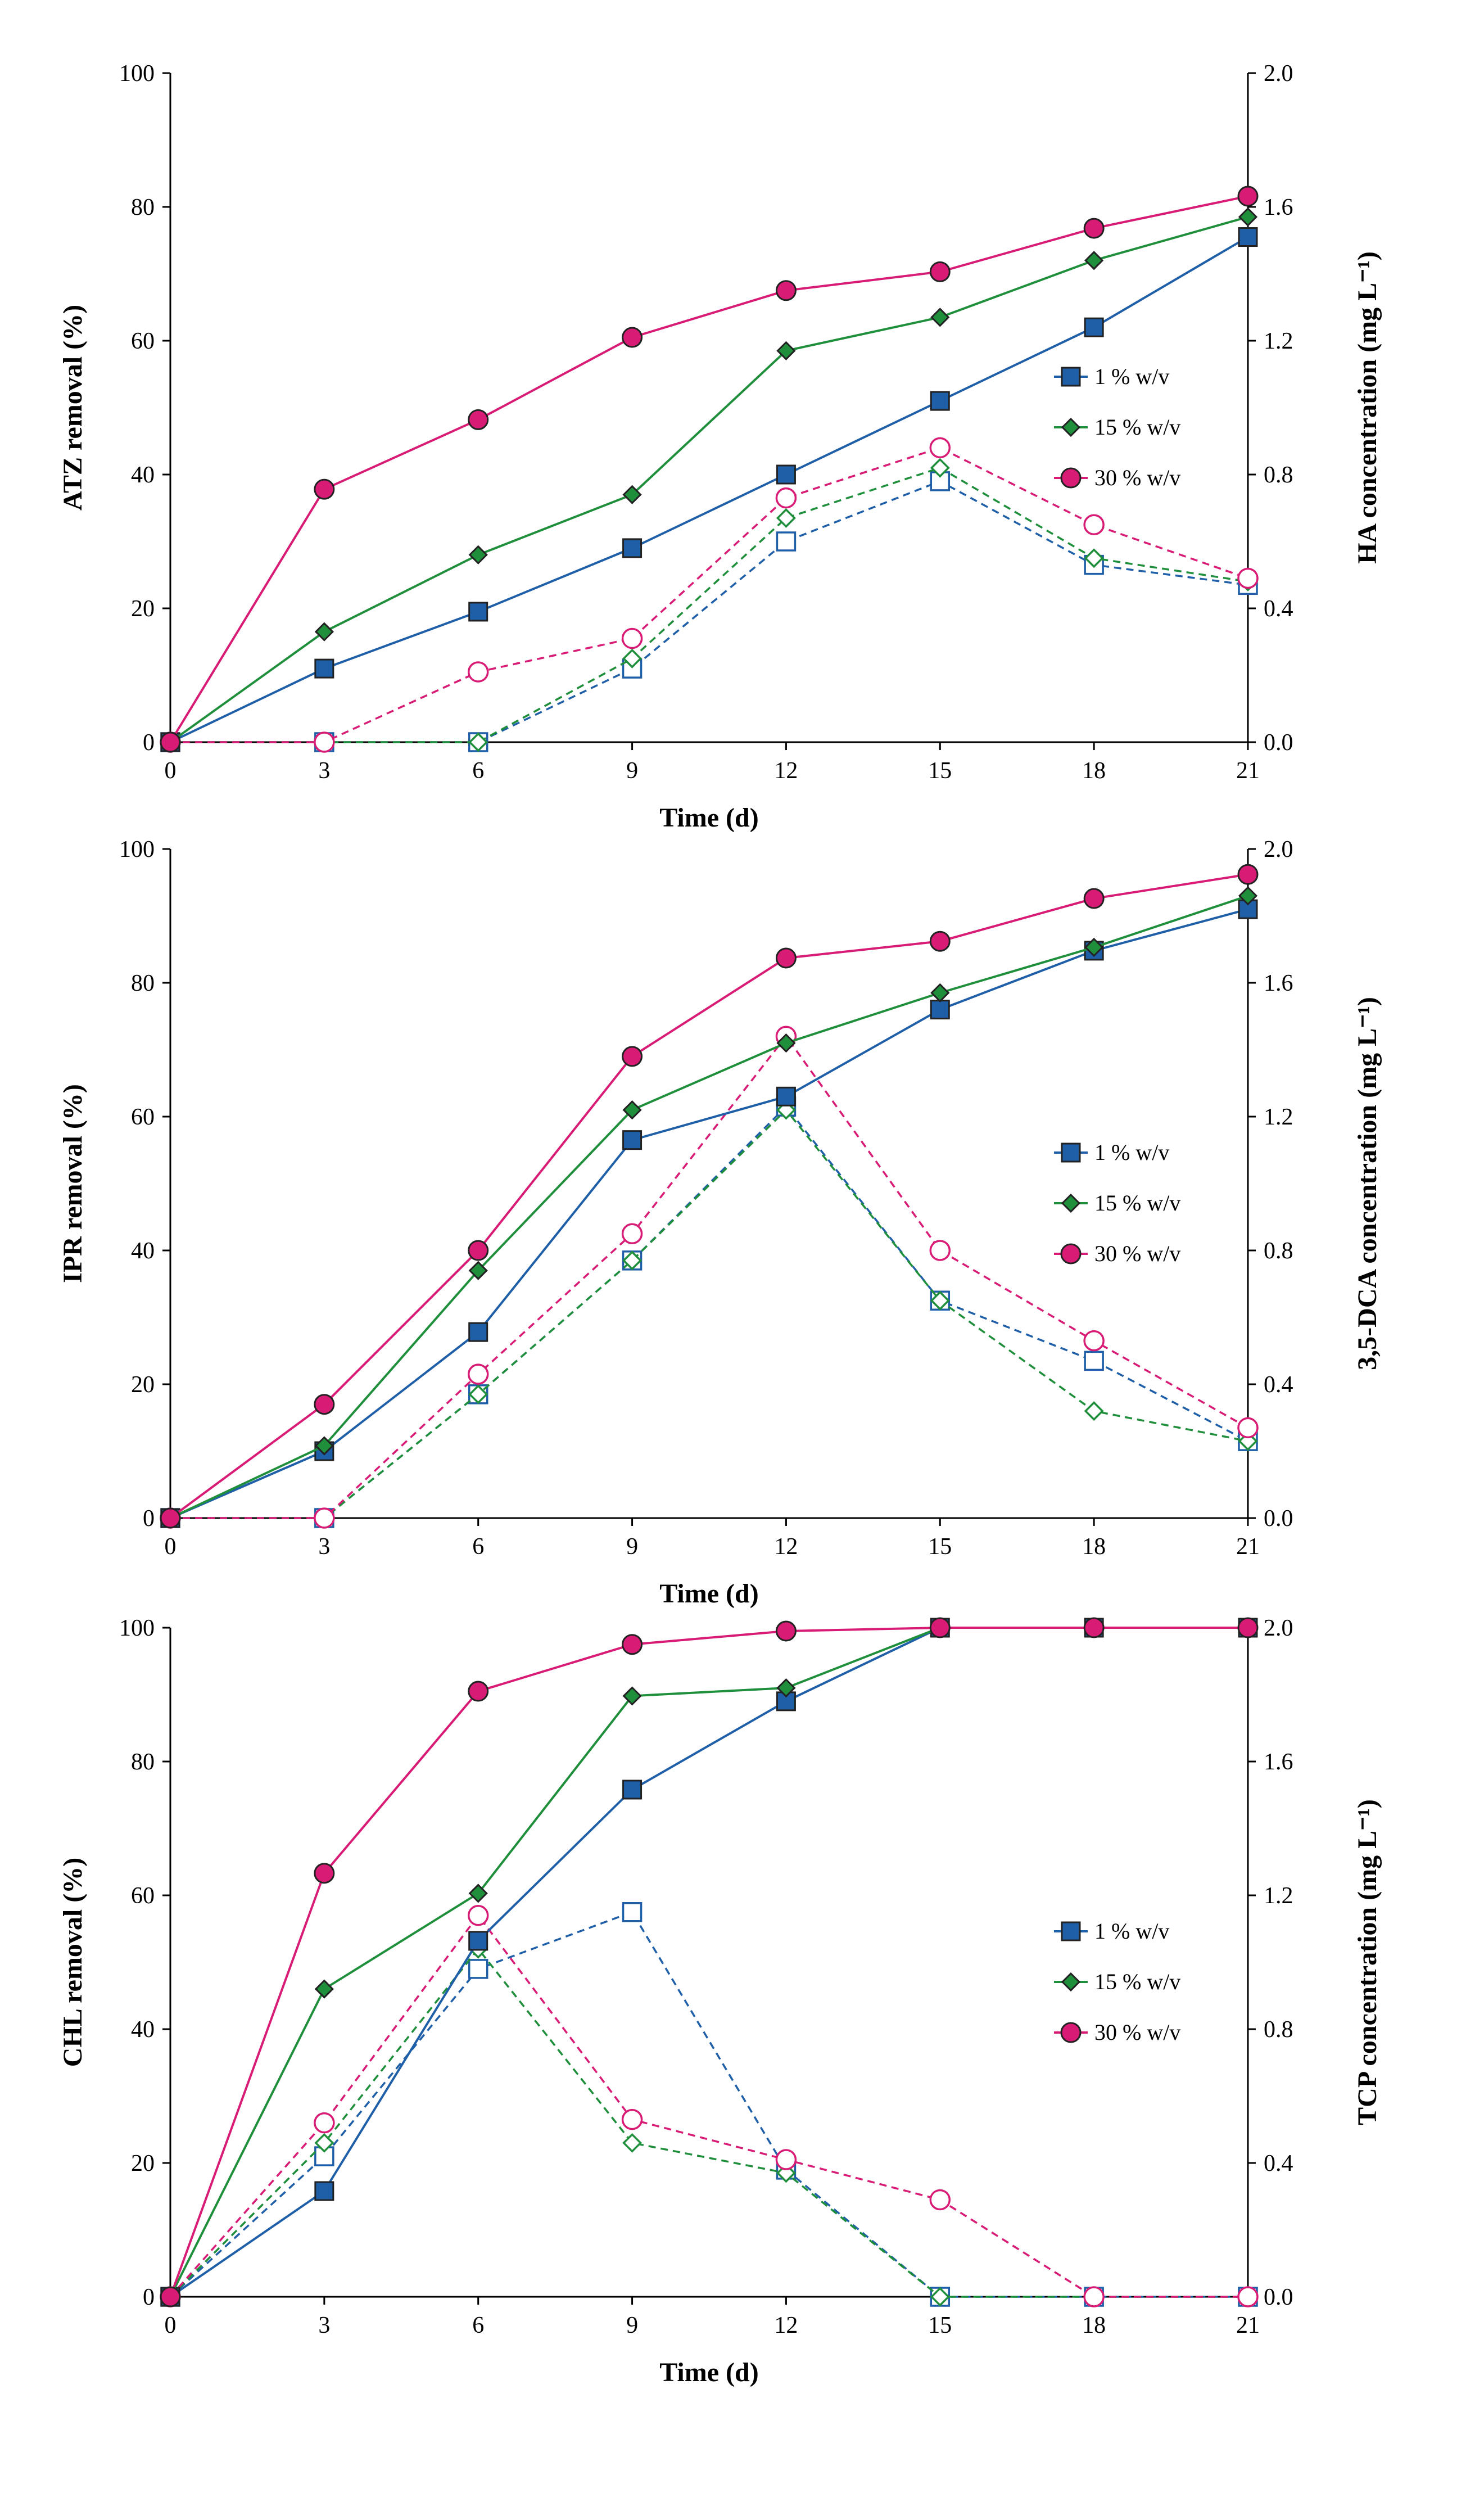  Describe the element at coordinates (143, 1385) in the screenshot. I see `left-y-tick-label: 20` at that location.